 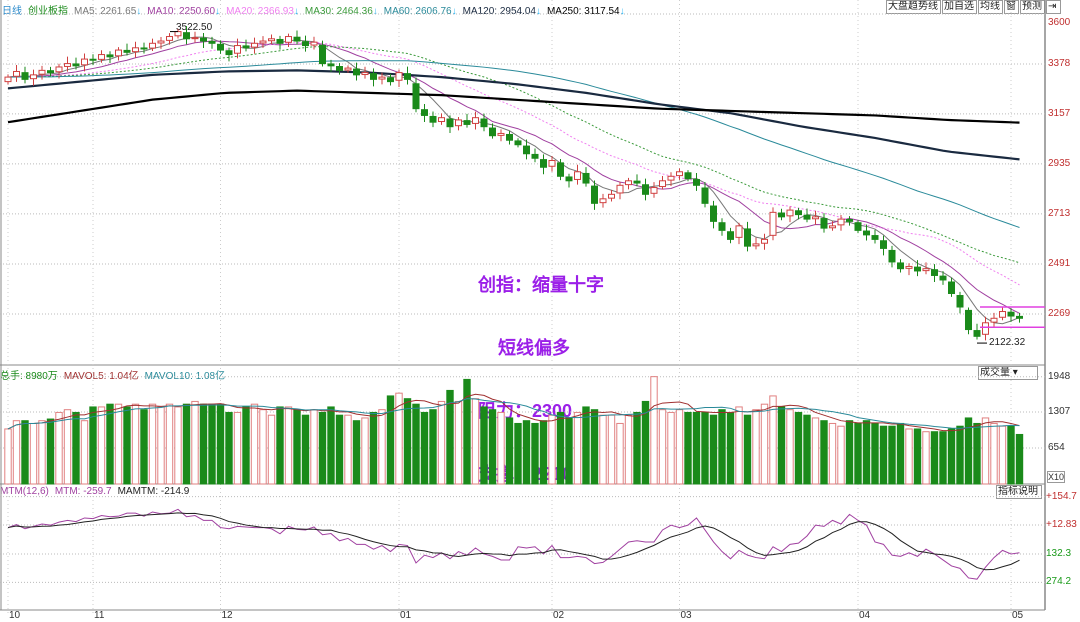 I want to click on month-label: 12, so click(x=227, y=615).